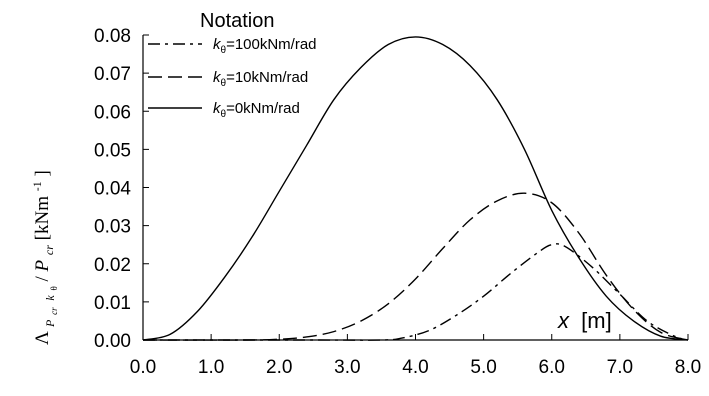 This screenshot has height=396, width=709. I want to click on x-axis-label: x [m], so click(584, 320).